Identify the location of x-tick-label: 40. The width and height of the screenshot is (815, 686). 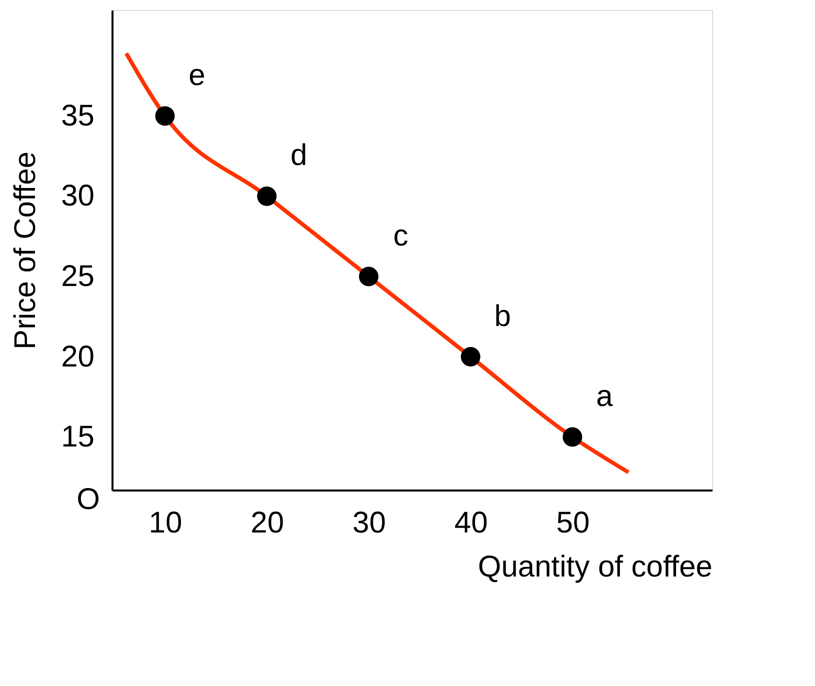
(471, 523).